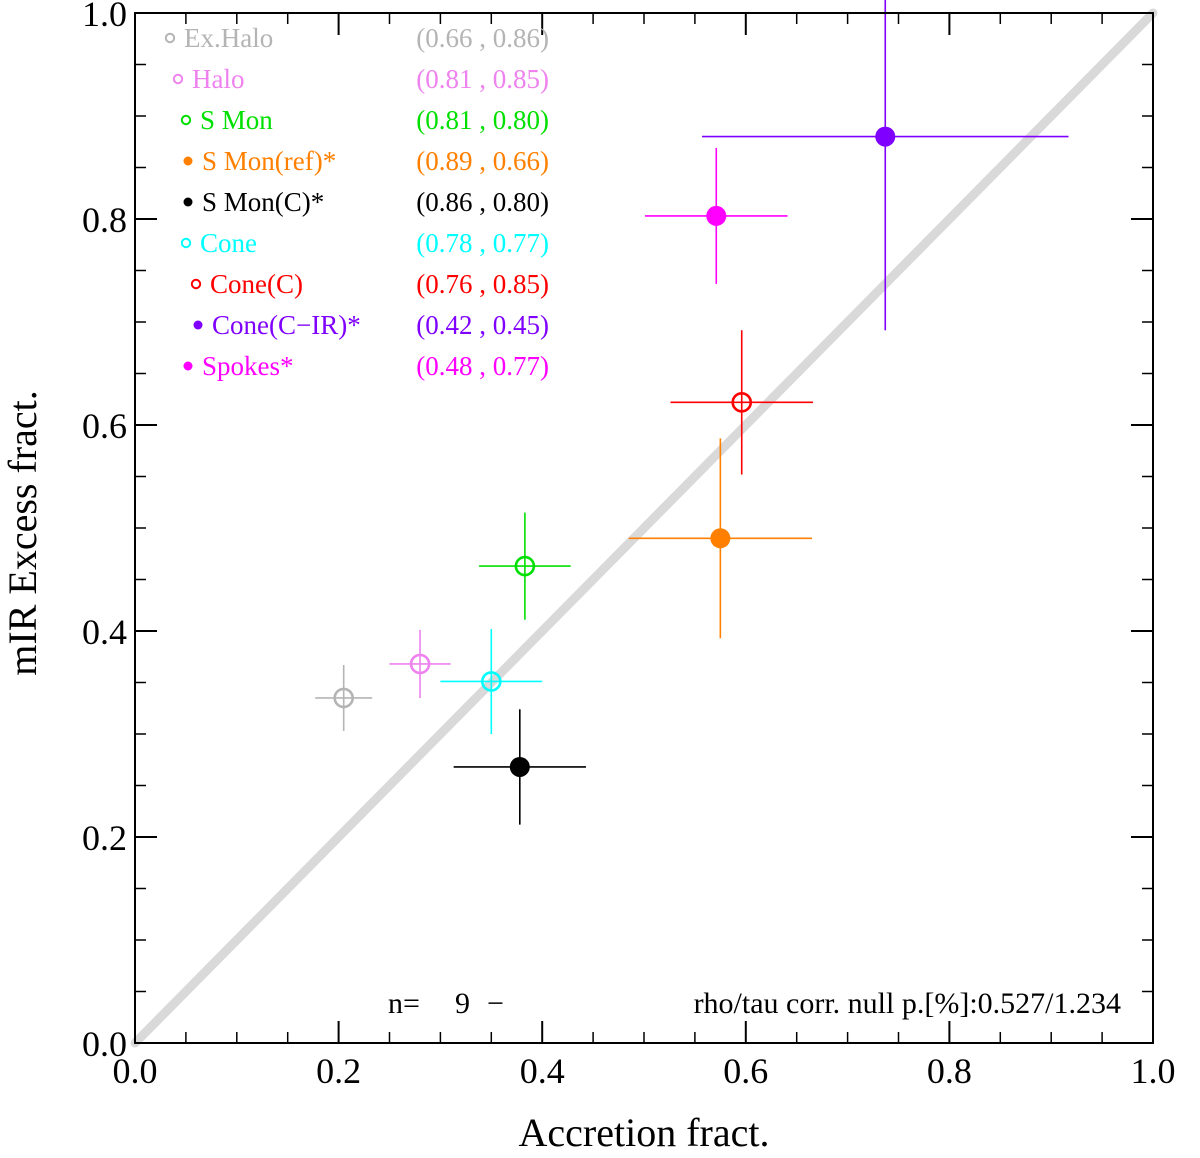  What do you see at coordinates (482, 79) in the screenshot?
I see `legend-stats-halo: (0.81 , 0.85)` at bounding box center [482, 79].